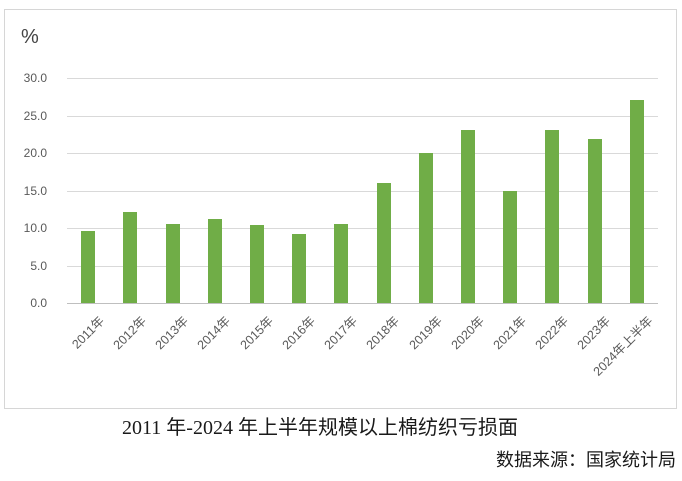 The height and width of the screenshot is (481, 682). What do you see at coordinates (35, 190) in the screenshot?
I see `y-tick-label: 15.0` at bounding box center [35, 190].